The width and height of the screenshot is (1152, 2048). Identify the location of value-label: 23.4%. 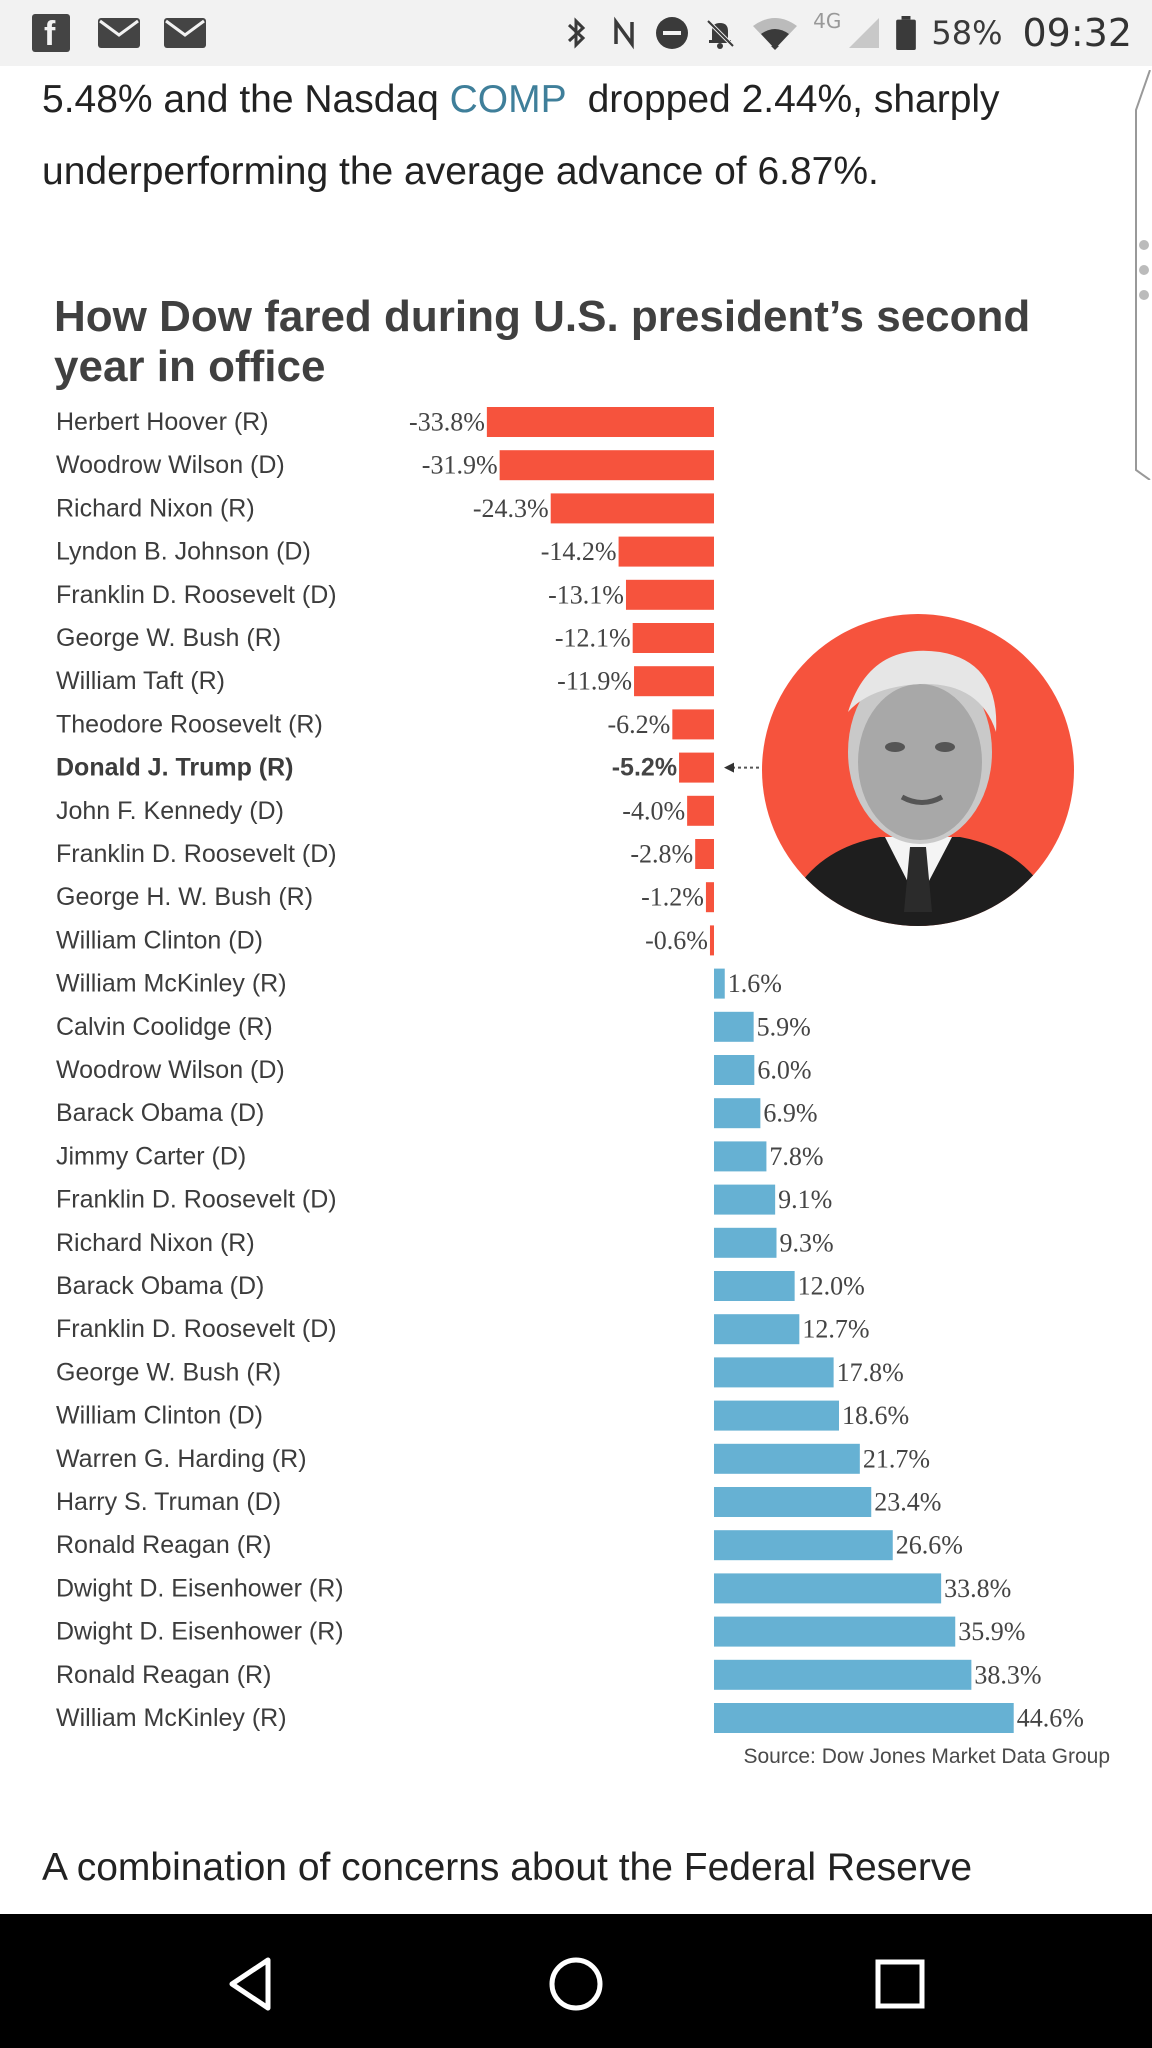
(907, 1502).